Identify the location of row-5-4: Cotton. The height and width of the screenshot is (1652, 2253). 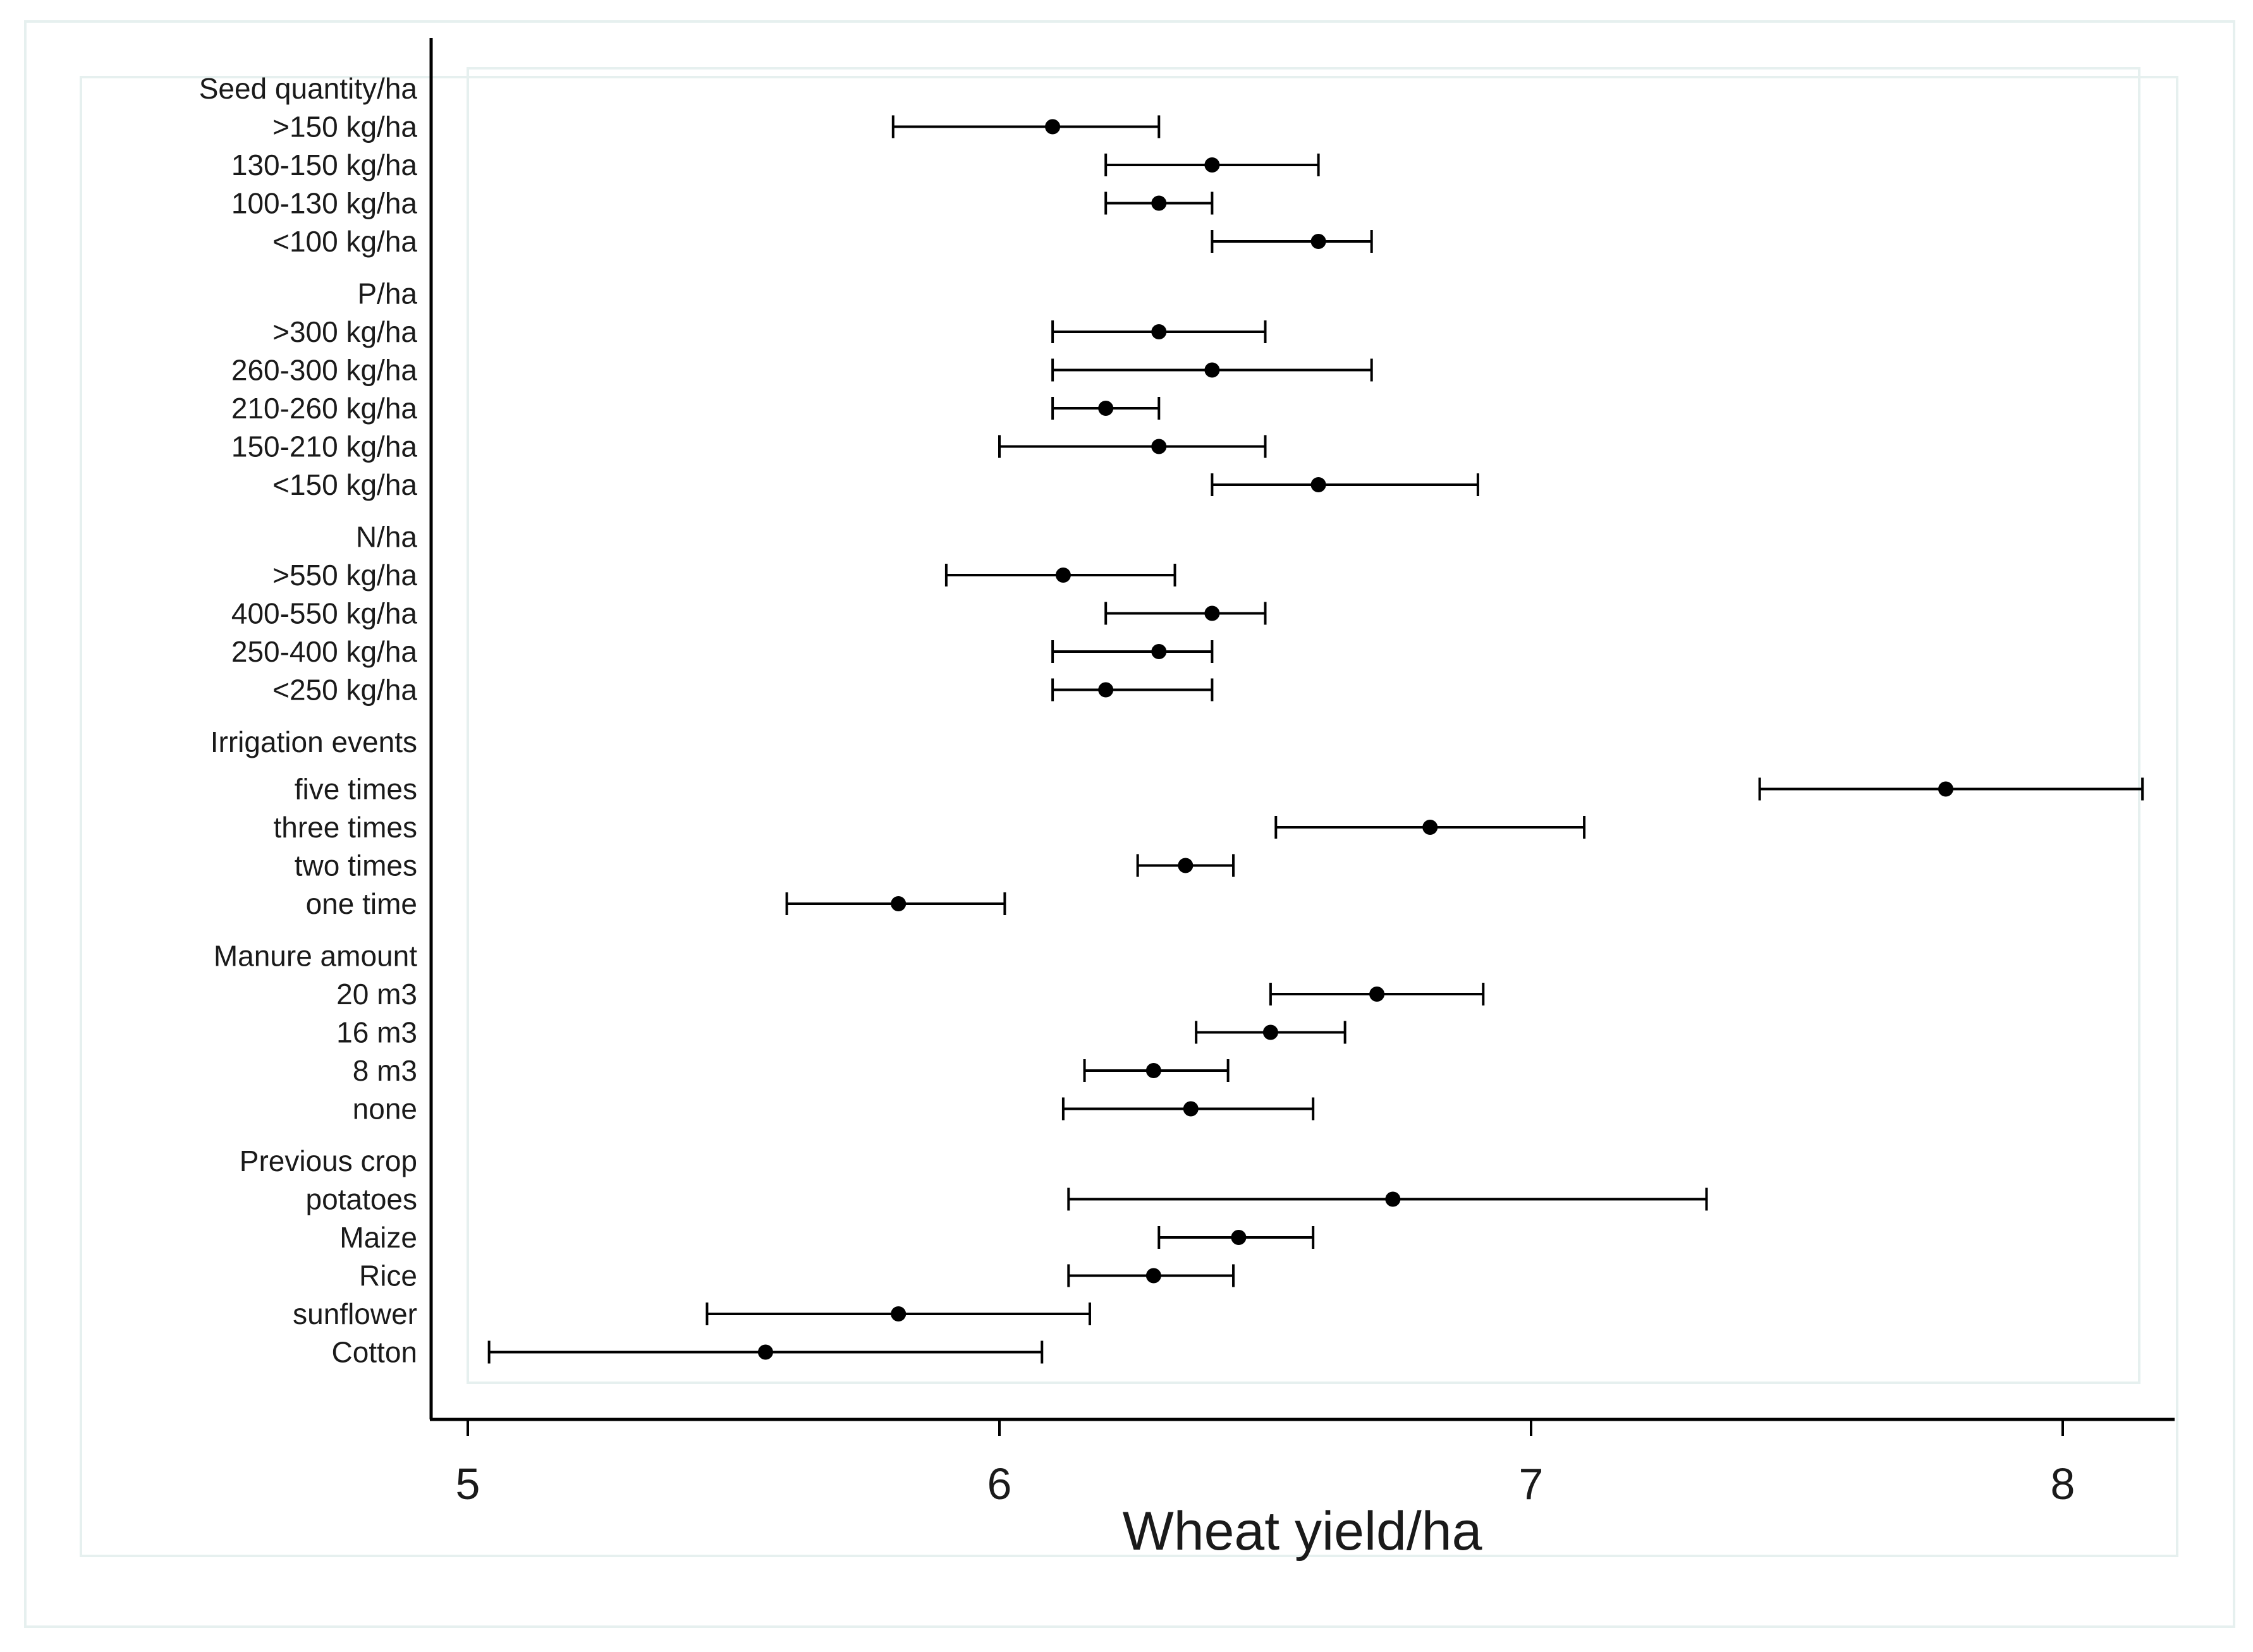
(687, 1353).